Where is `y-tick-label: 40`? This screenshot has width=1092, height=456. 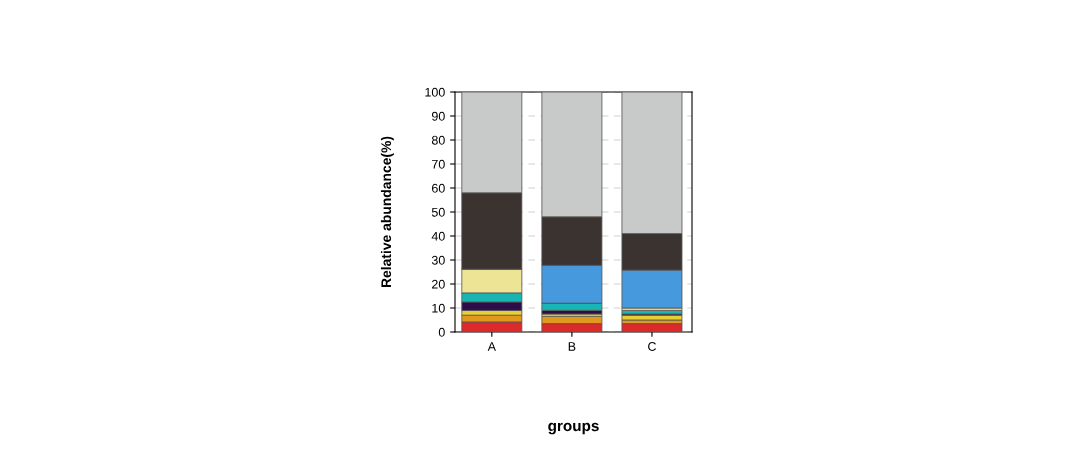
y-tick-label: 40 is located at coordinates (438, 236).